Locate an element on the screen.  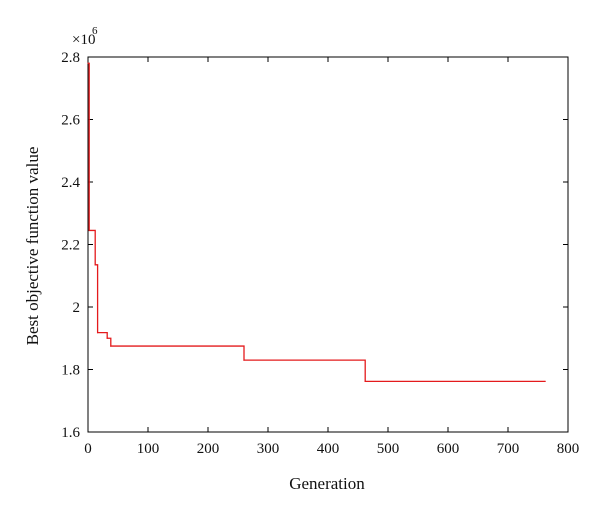
y-tick-label: 2.2 is located at coordinates (70, 246).